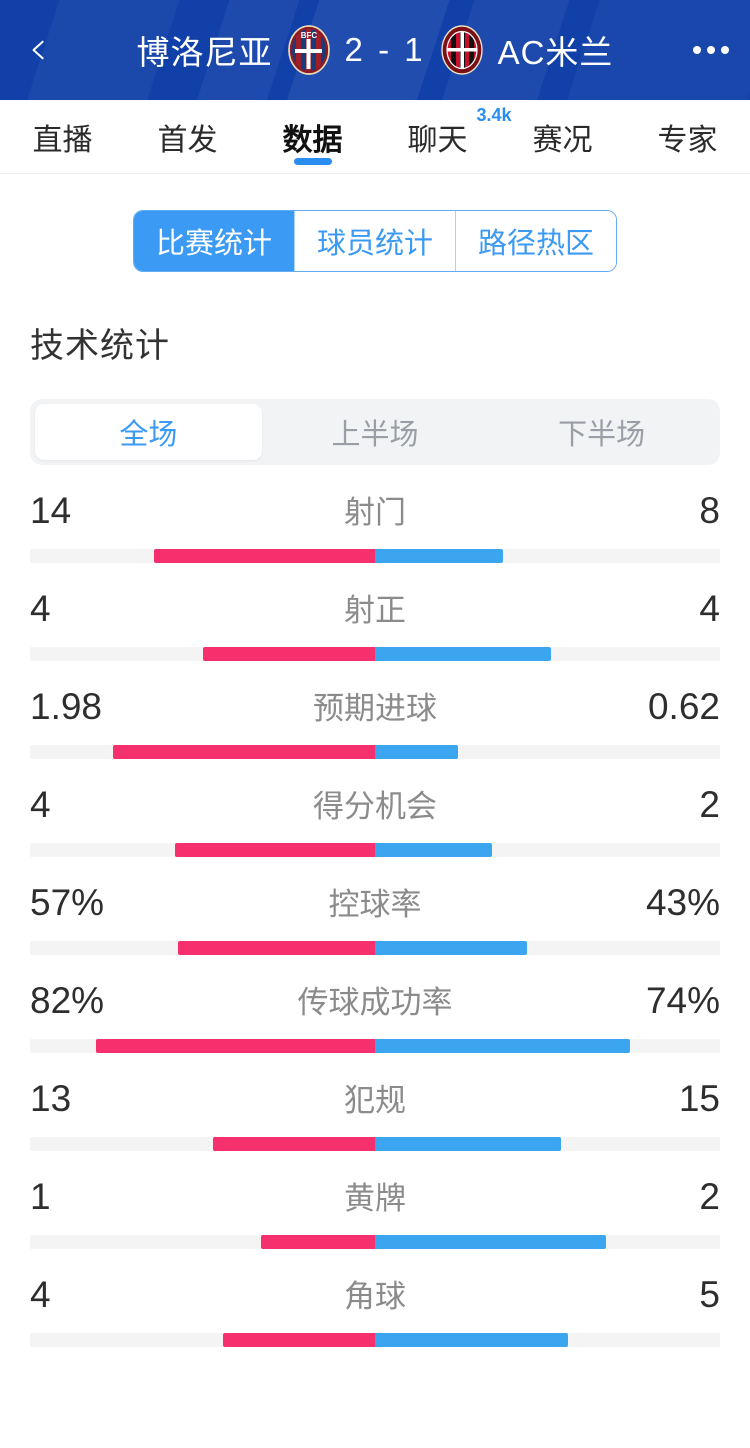  Describe the element at coordinates (67, 1000) in the screenshot. I see `home-value: 82%` at that location.